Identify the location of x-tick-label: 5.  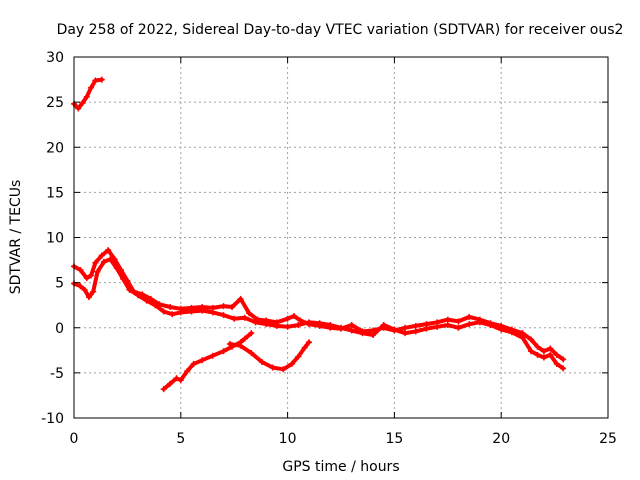
(180, 439).